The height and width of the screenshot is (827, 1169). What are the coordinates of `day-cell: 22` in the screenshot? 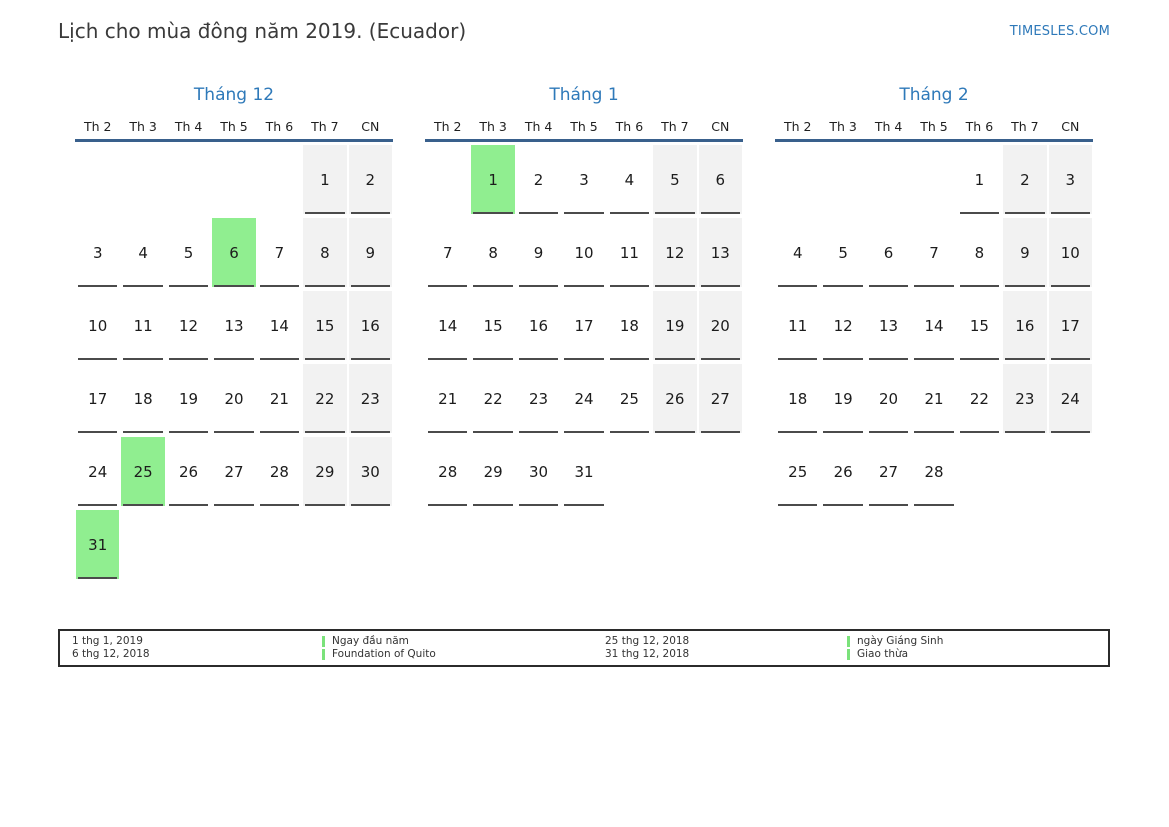 It's located at (979, 398).